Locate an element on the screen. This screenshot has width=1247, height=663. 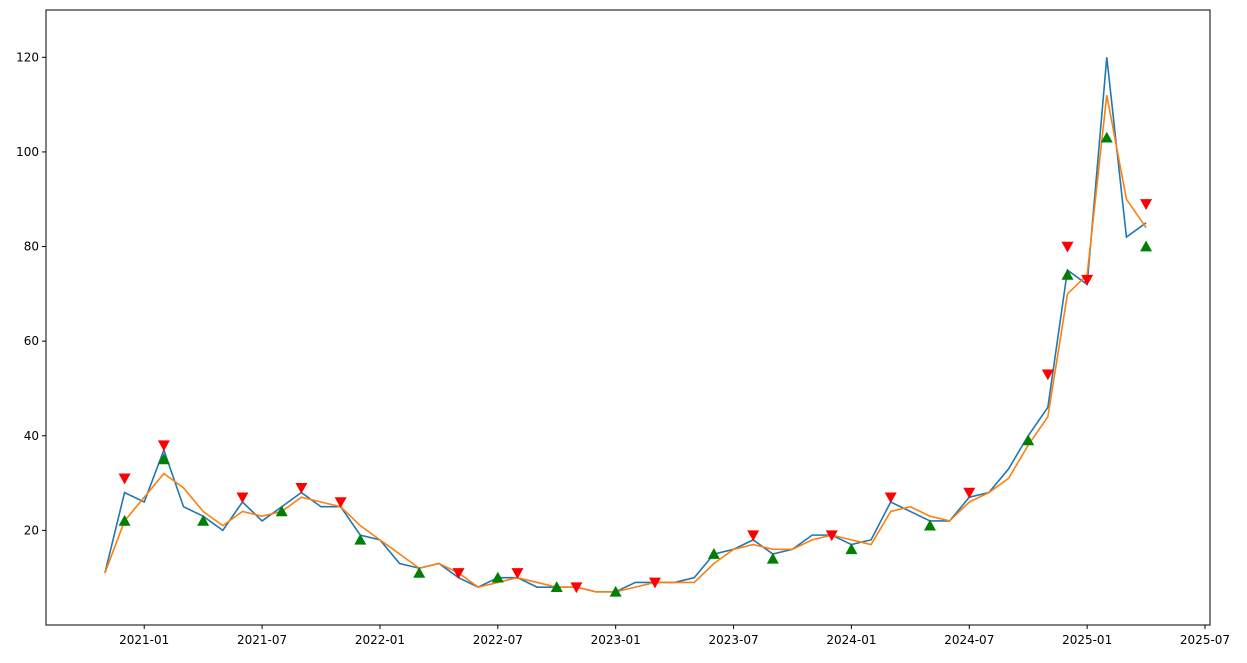
x-tick-label: 2025-01 is located at coordinates (1087, 640).